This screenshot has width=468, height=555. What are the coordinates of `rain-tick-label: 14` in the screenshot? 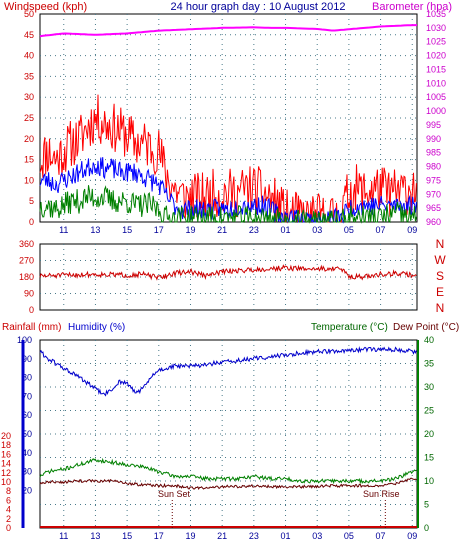 It's located at (6, 464).